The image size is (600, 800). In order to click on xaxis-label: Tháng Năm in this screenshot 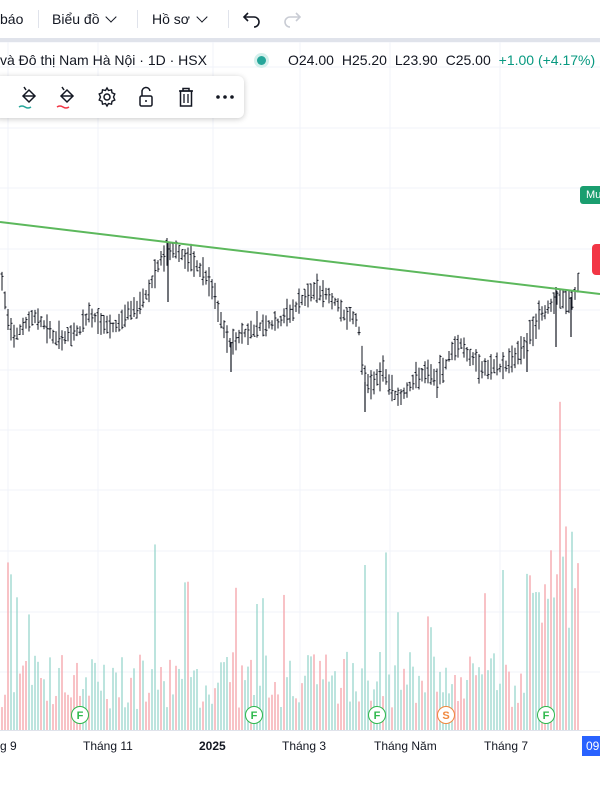, I will do `click(405, 746)`.